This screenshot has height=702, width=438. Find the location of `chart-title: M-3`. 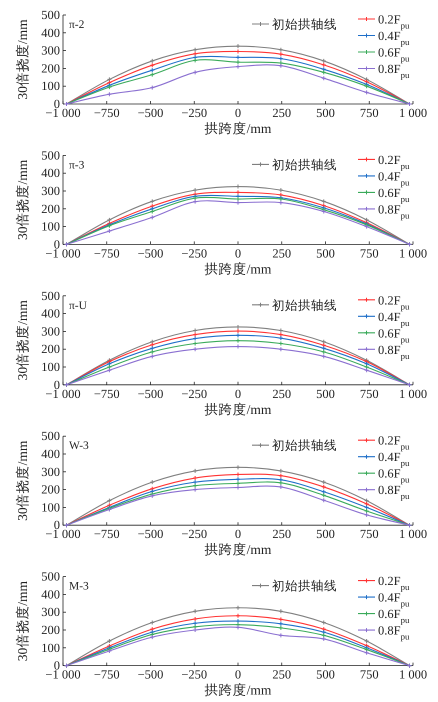

chart-title: M-3 is located at coordinates (79, 586).